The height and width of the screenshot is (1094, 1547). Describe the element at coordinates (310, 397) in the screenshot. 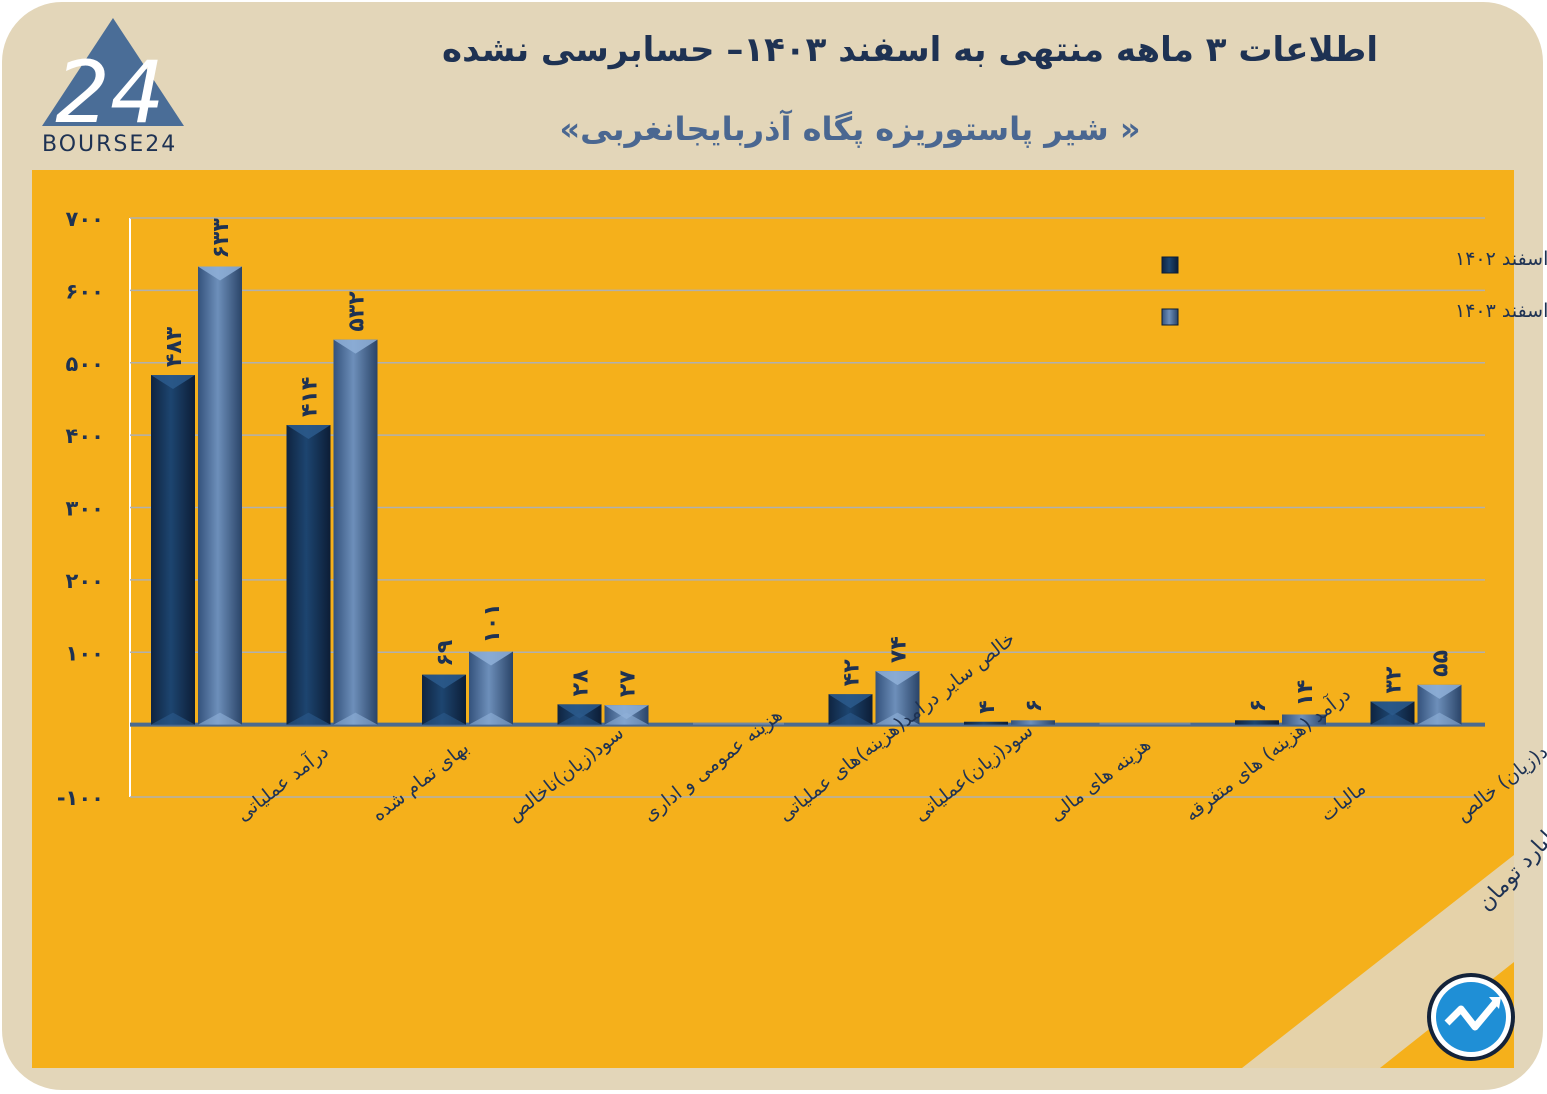

I see `data-label: ۴۱۴` at that location.